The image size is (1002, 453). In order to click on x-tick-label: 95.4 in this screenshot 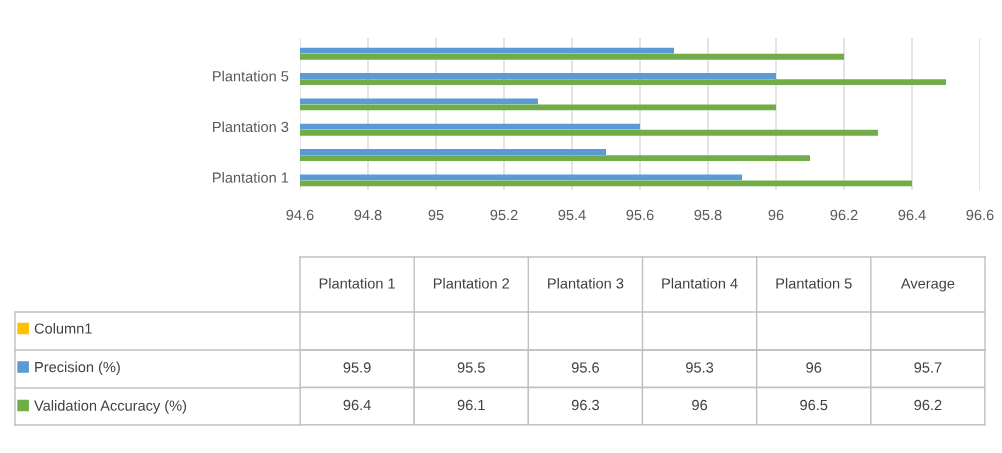, I will do `click(572, 215)`.